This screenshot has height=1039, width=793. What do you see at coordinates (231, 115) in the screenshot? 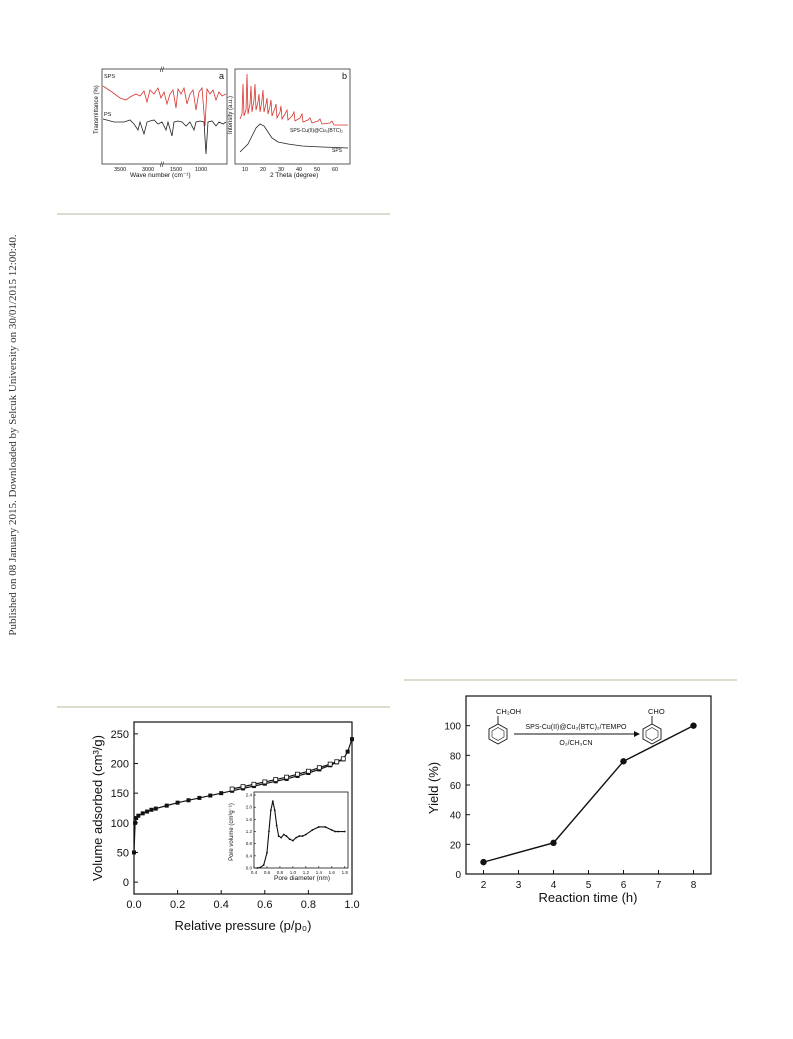
I see `panel-b-ylabel: Intensity (a.u.)` at bounding box center [231, 115].